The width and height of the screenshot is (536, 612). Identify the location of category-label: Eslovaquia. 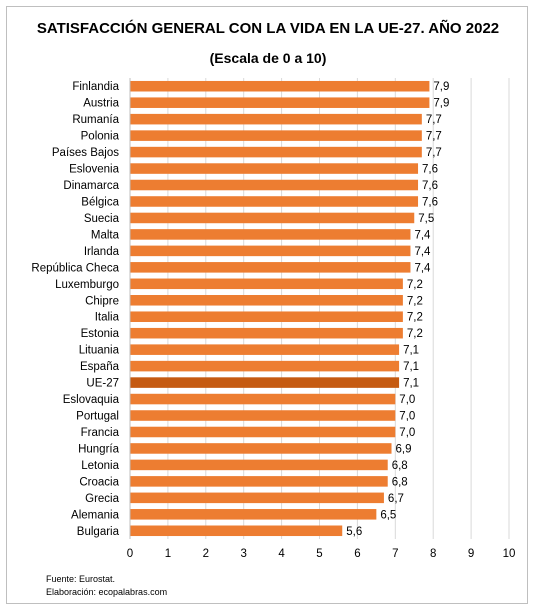
(91, 400).